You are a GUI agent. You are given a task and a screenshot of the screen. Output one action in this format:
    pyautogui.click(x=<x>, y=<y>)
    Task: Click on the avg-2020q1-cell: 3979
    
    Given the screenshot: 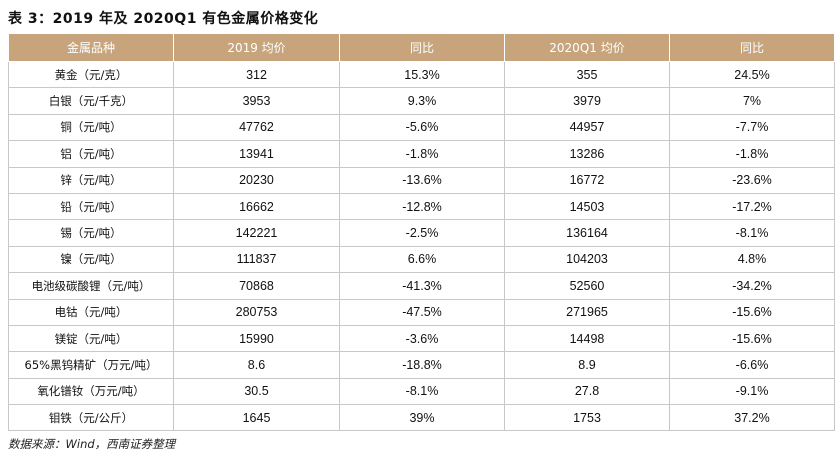 What is the action you would take?
    pyautogui.click(x=587, y=101)
    